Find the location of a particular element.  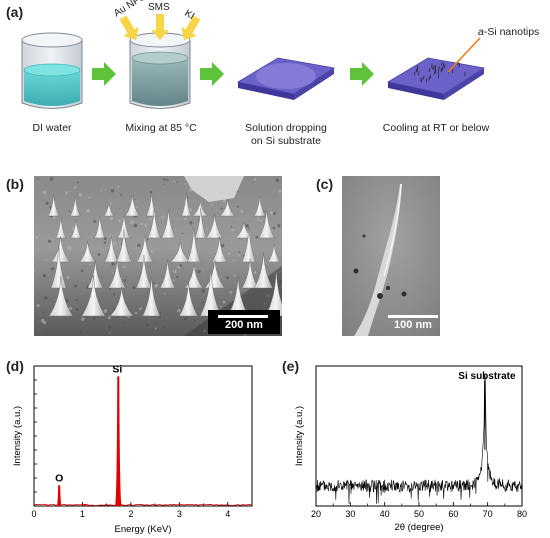

xrd-x-tick-label: 30 is located at coordinates (350, 514).